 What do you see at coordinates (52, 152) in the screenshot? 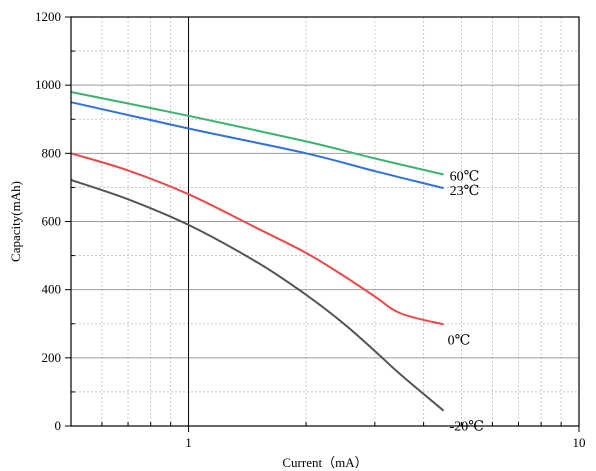
I see `y-tick-label: 800` at bounding box center [52, 152].